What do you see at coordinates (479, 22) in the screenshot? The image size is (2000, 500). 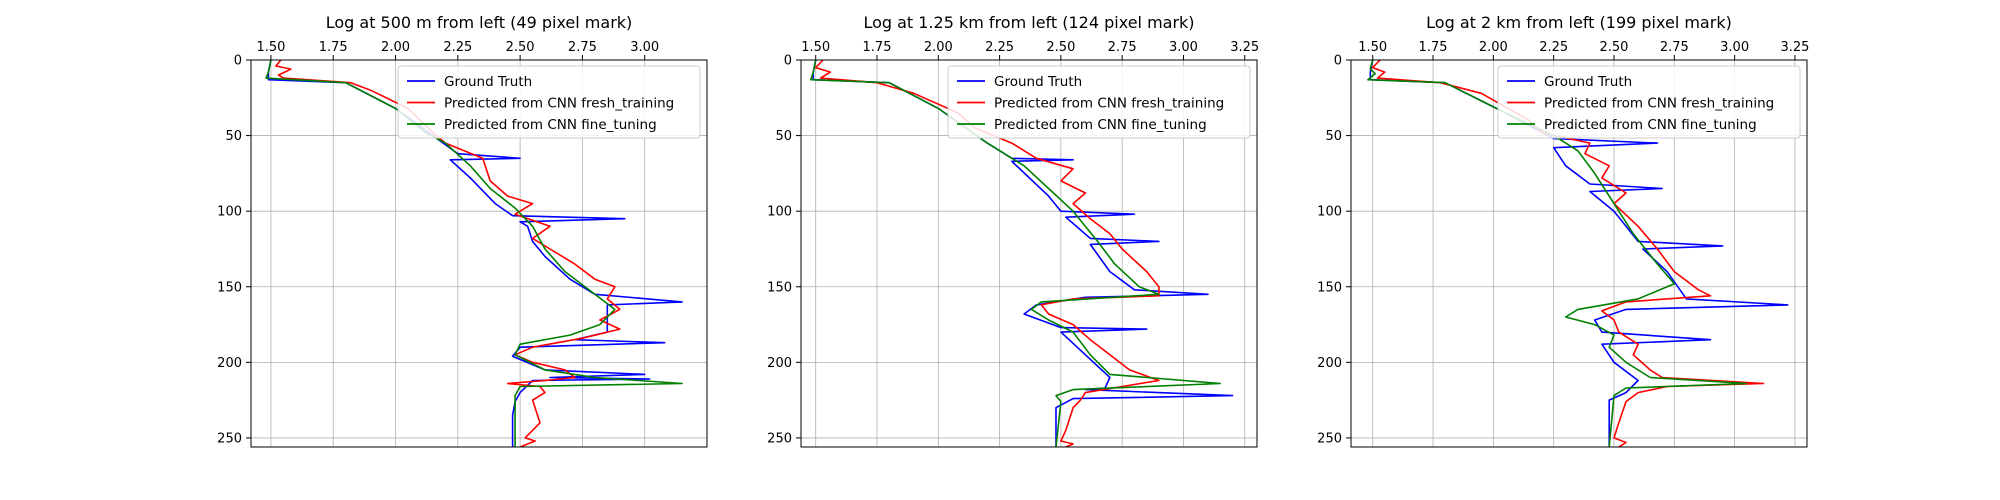 I see `chart-title: Log at 500 m from left (49 pixel mark)` at bounding box center [479, 22].